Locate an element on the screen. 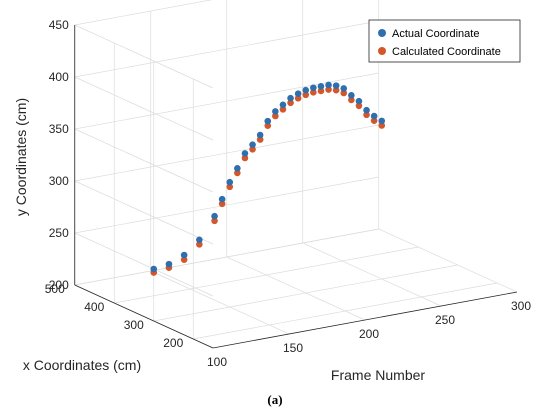 The height and width of the screenshot is (413, 550). x-tick-label: 250 is located at coordinates (445, 320).